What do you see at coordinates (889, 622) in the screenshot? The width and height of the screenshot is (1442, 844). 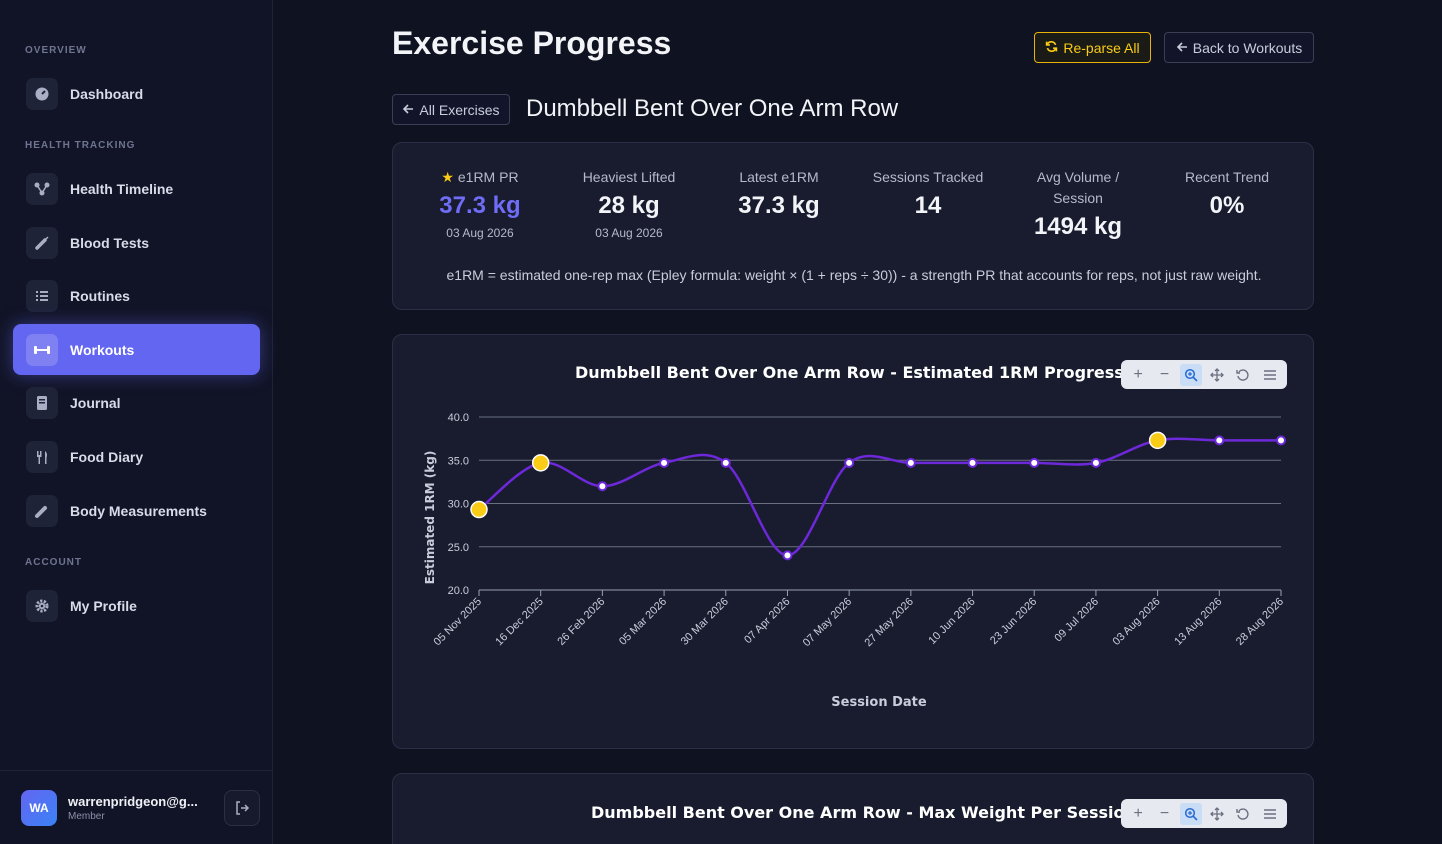 I see `x-tick-label: 27 May 2026` at bounding box center [889, 622].